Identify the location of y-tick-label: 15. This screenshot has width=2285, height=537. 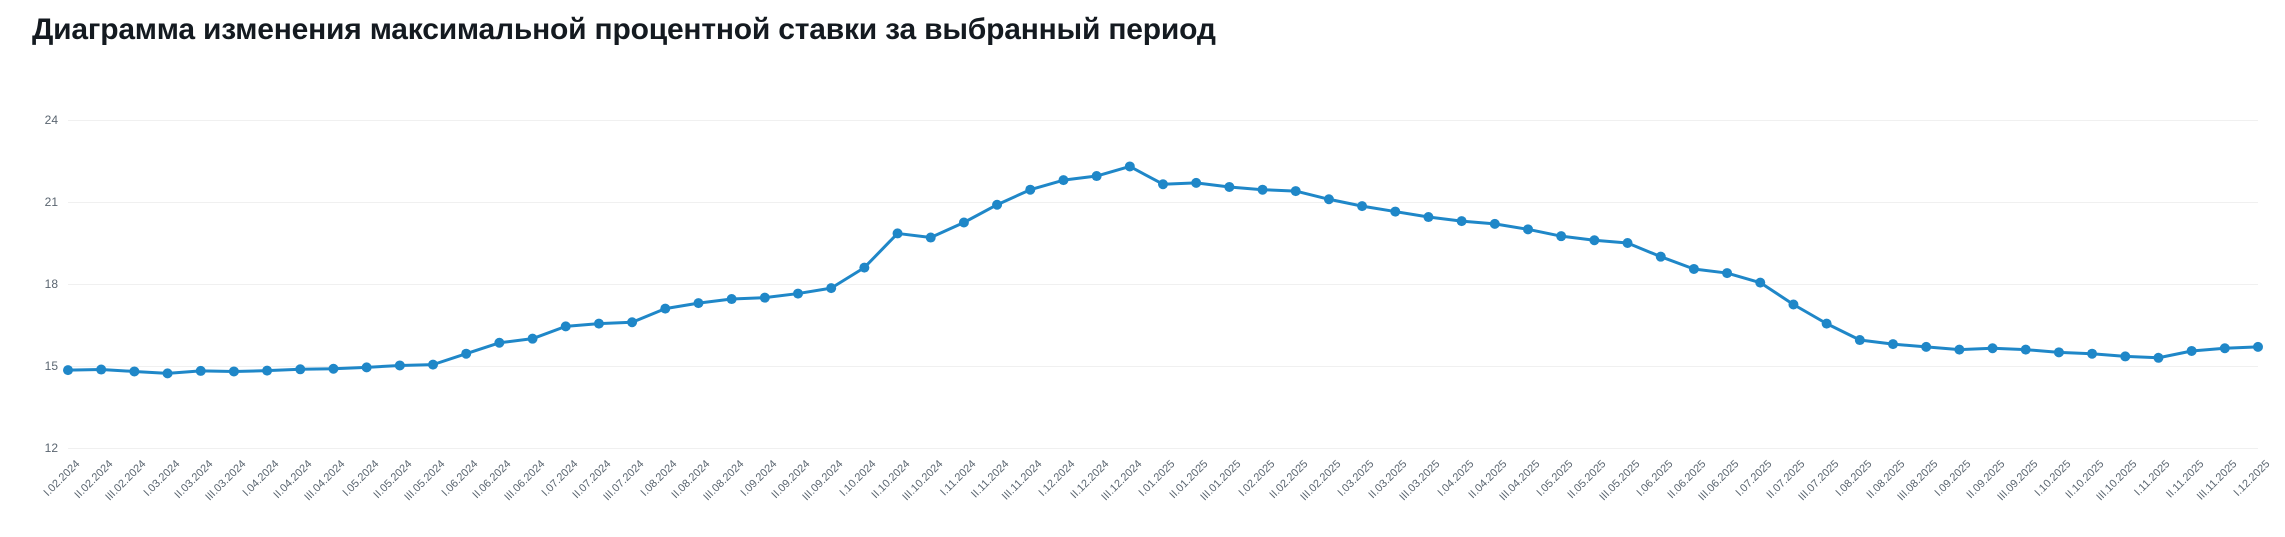
(51, 366).